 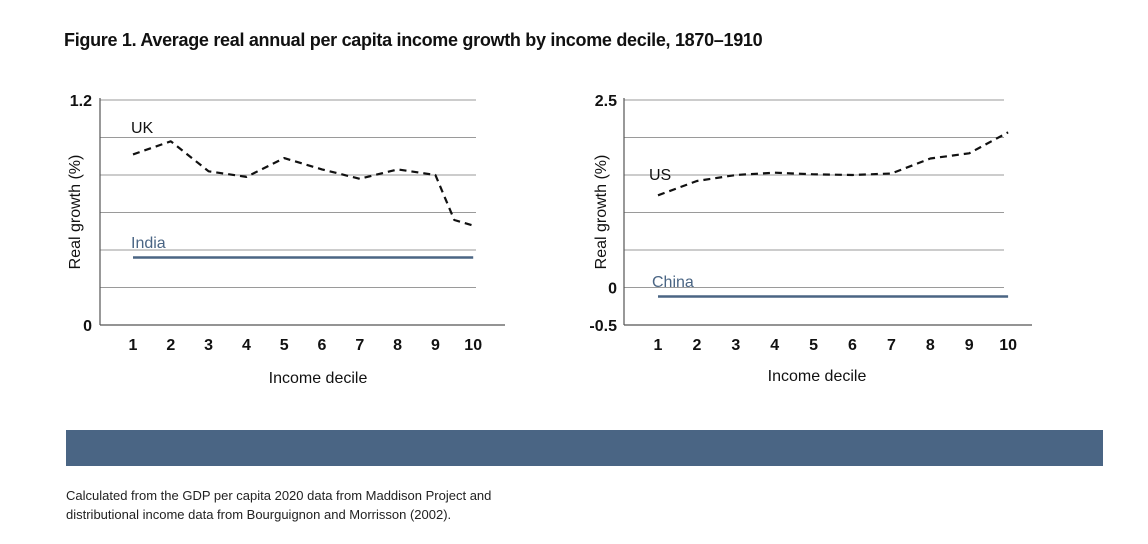 I want to click on series-label: US, so click(x=660, y=175).